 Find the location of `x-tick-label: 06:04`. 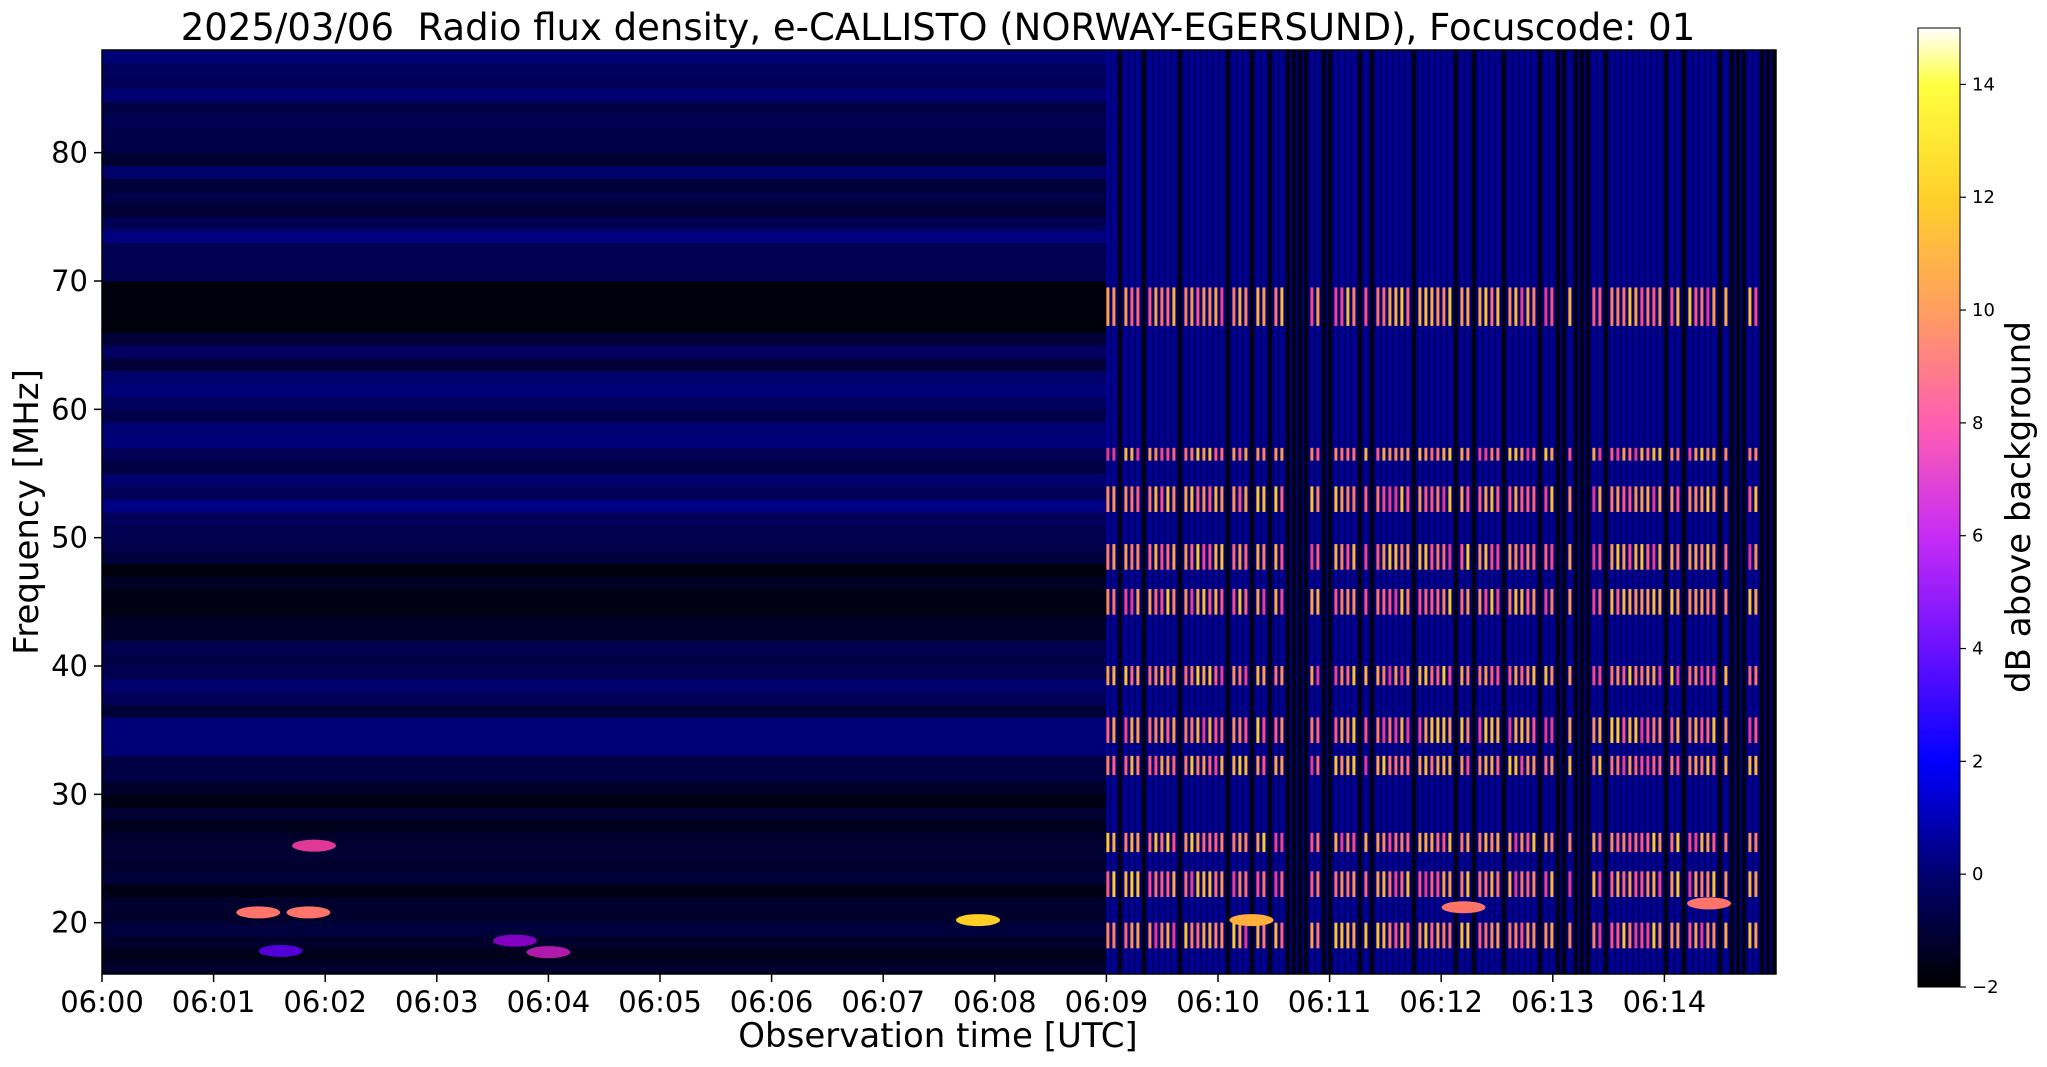

x-tick-label: 06:04 is located at coordinates (549, 1002).